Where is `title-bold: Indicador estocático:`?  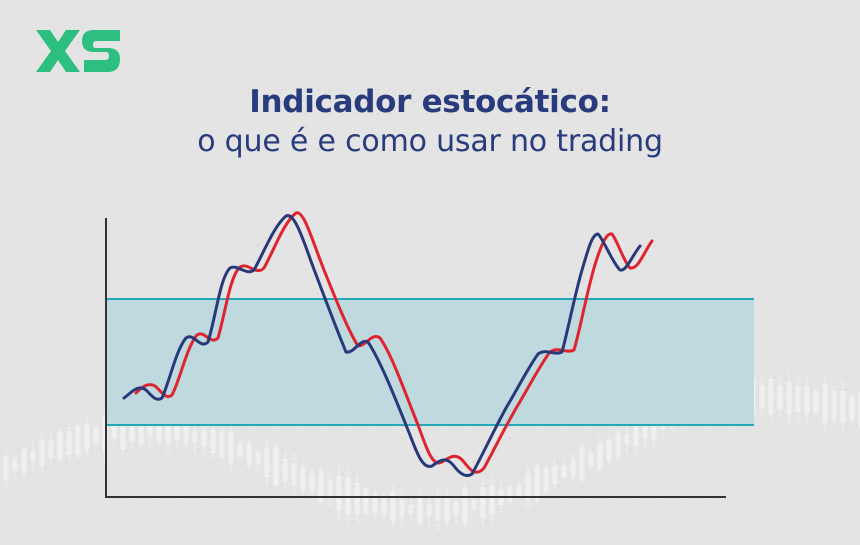
title-bold: Indicador estocático: is located at coordinates (430, 102).